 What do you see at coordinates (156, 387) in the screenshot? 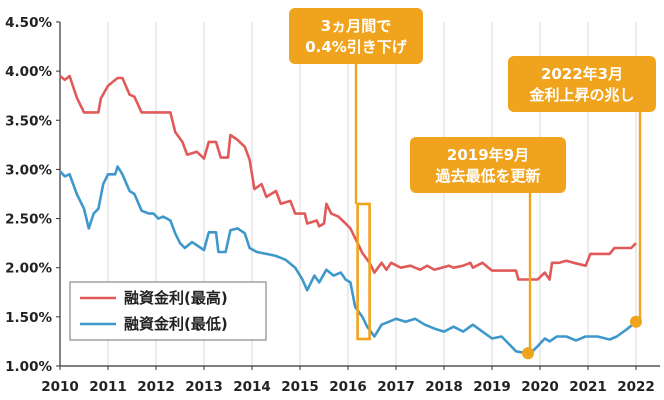
I see `x-tick-label: 2012` at bounding box center [156, 387].